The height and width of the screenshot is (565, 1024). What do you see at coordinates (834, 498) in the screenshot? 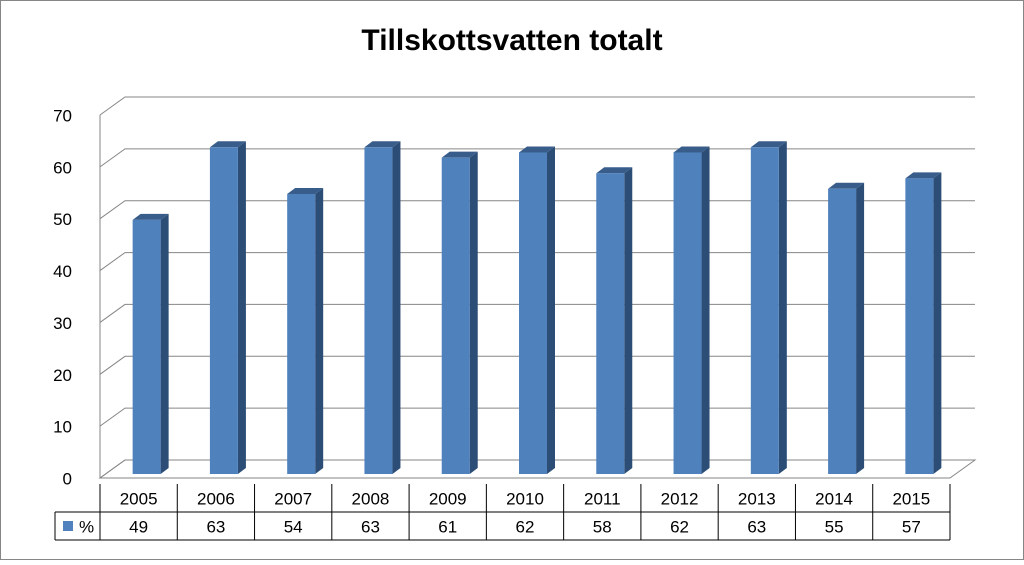
I see `x-tick-label: 2014` at bounding box center [834, 498].